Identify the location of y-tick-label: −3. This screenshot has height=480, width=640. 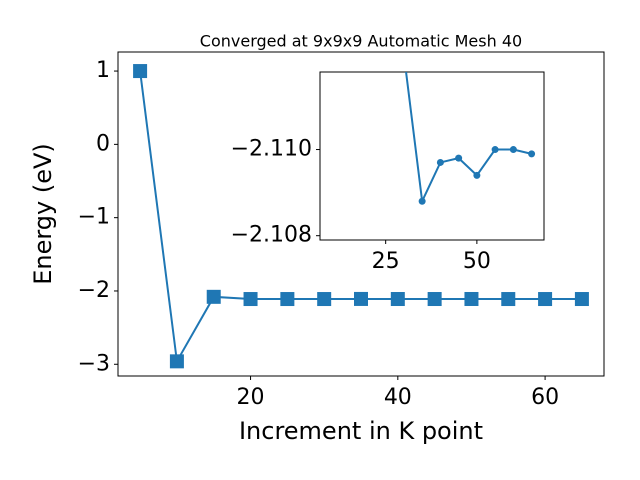
(94, 363).